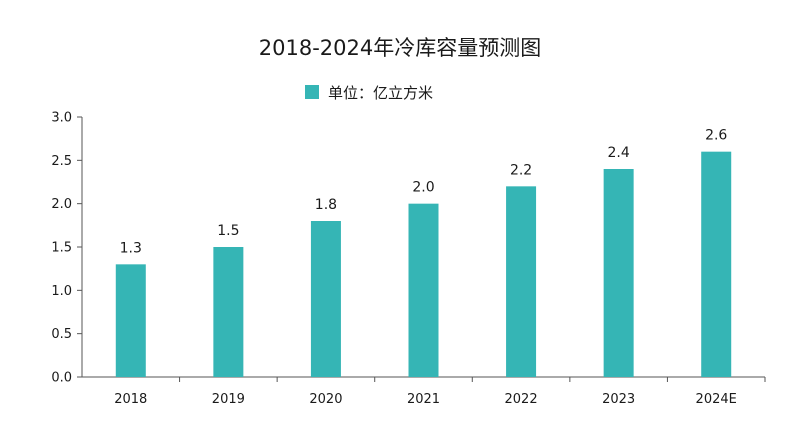 This screenshot has width=800, height=432. I want to click on y-tick-label: 2.0, so click(61, 204).